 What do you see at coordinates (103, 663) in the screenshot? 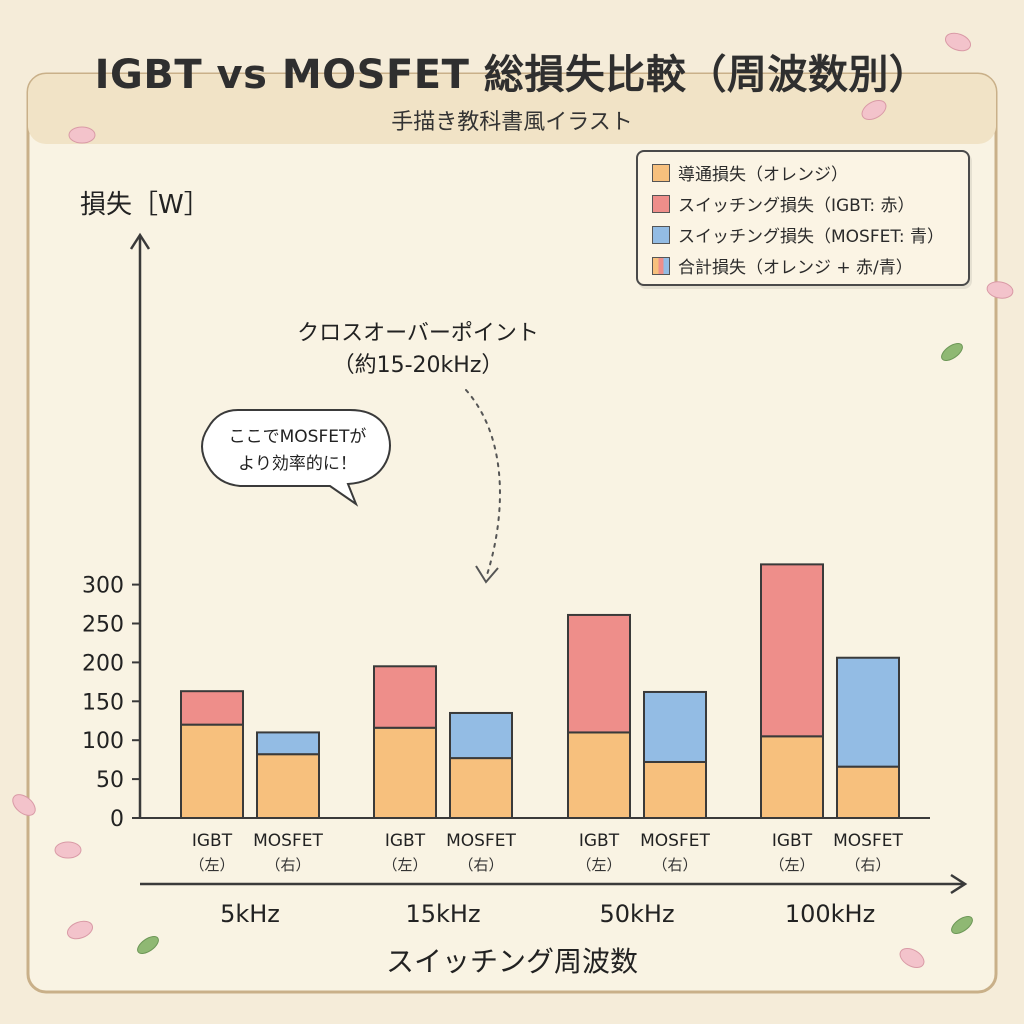
I see `y-tick-label: 200` at bounding box center [103, 663].